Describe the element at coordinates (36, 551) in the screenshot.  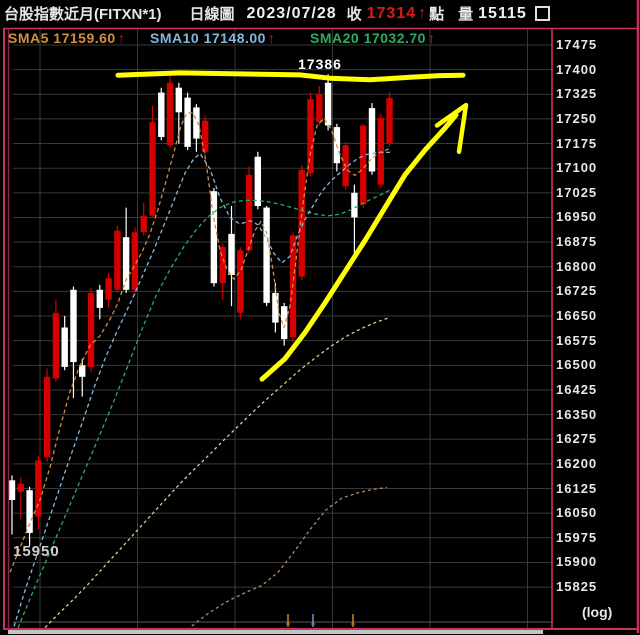
I see `low-price-label: 15950` at that location.